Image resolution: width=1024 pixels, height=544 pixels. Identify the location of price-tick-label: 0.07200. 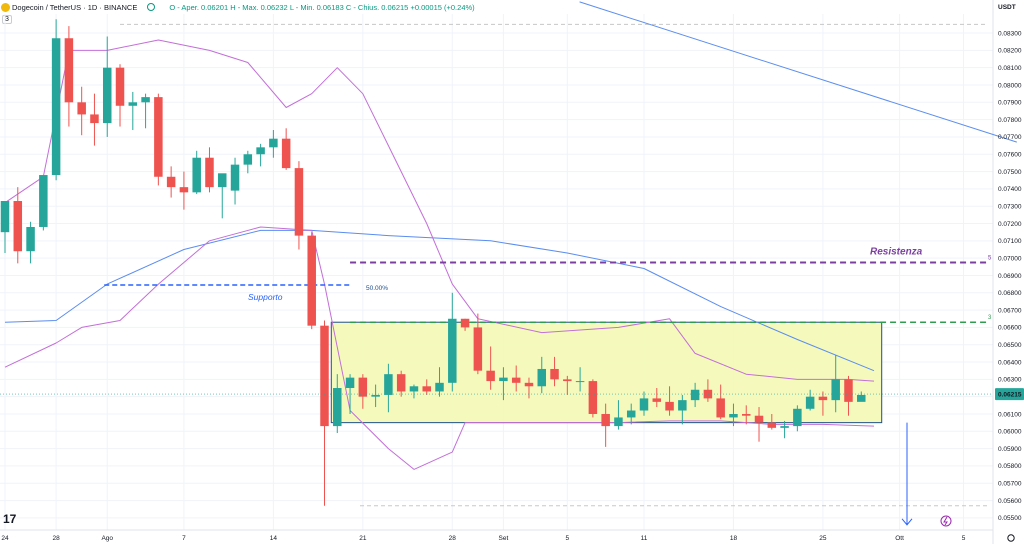
(1010, 224).